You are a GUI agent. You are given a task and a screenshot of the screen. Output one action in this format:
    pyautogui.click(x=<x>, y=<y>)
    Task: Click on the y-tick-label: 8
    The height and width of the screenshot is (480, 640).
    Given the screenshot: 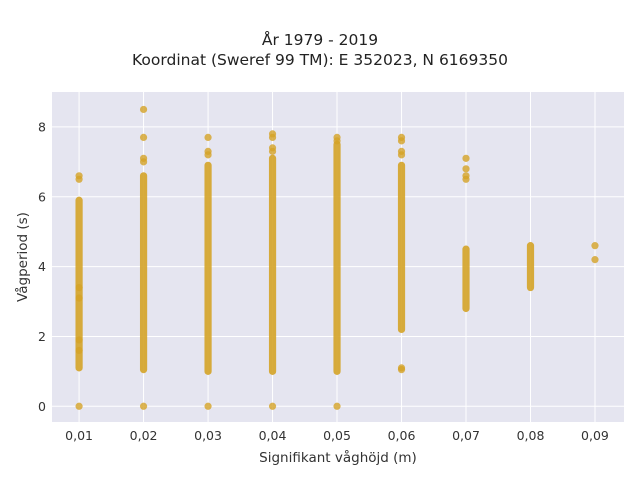 What is the action you would take?
    pyautogui.click(x=42, y=126)
    